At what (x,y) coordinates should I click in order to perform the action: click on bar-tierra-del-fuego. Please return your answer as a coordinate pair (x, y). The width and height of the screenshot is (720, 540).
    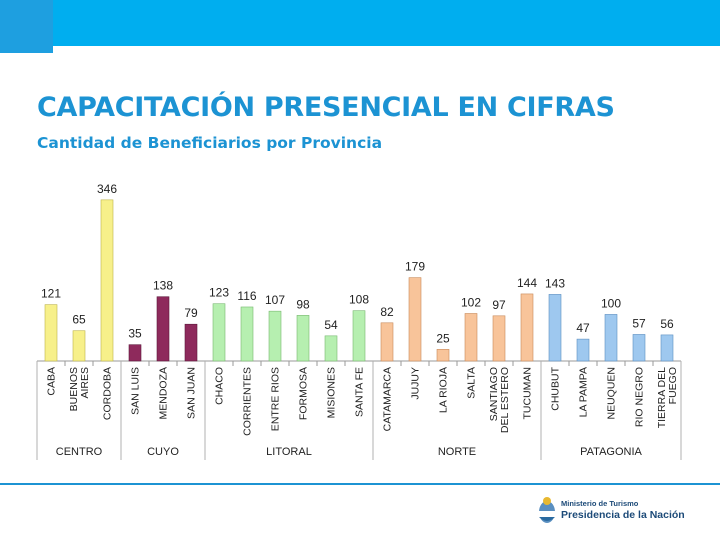
    Looking at the image, I should click on (667, 348).